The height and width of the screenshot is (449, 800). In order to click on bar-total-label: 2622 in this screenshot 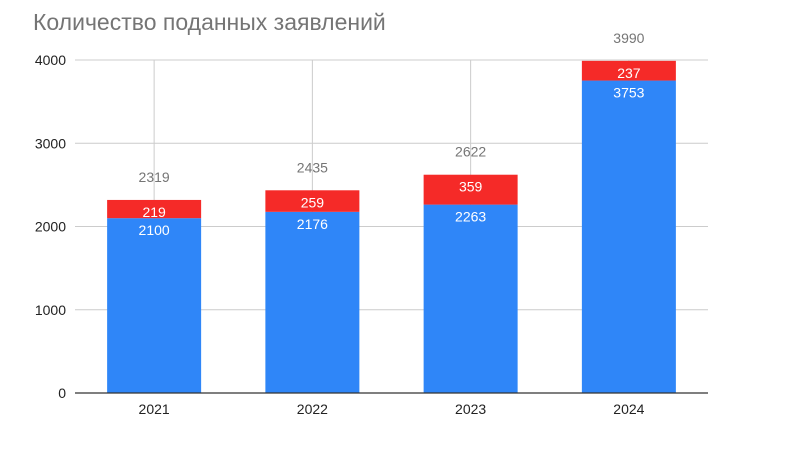, I will do `click(470, 152)`.